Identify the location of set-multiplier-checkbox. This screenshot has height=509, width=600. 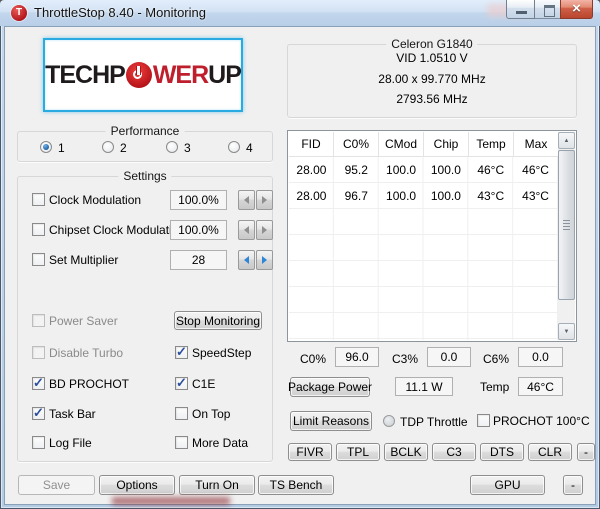
(38, 259).